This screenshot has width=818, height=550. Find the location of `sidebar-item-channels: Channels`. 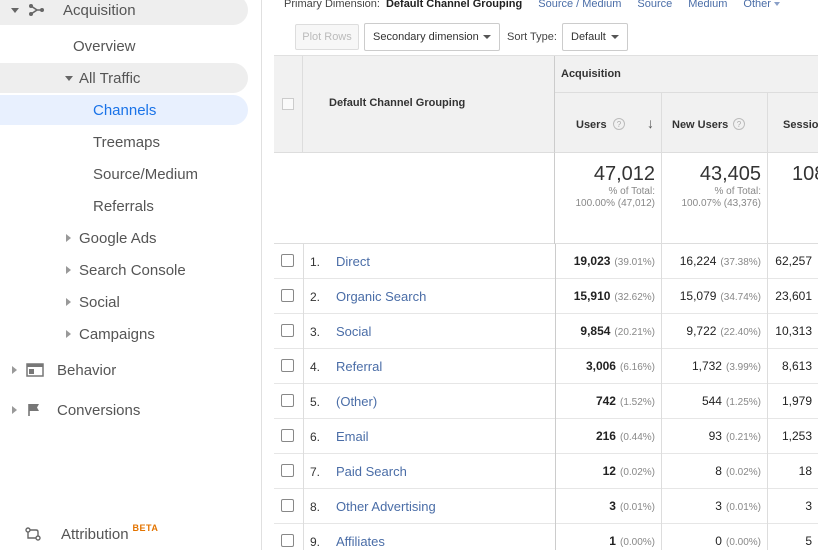

sidebar-item-channels: Channels is located at coordinates (124, 110).